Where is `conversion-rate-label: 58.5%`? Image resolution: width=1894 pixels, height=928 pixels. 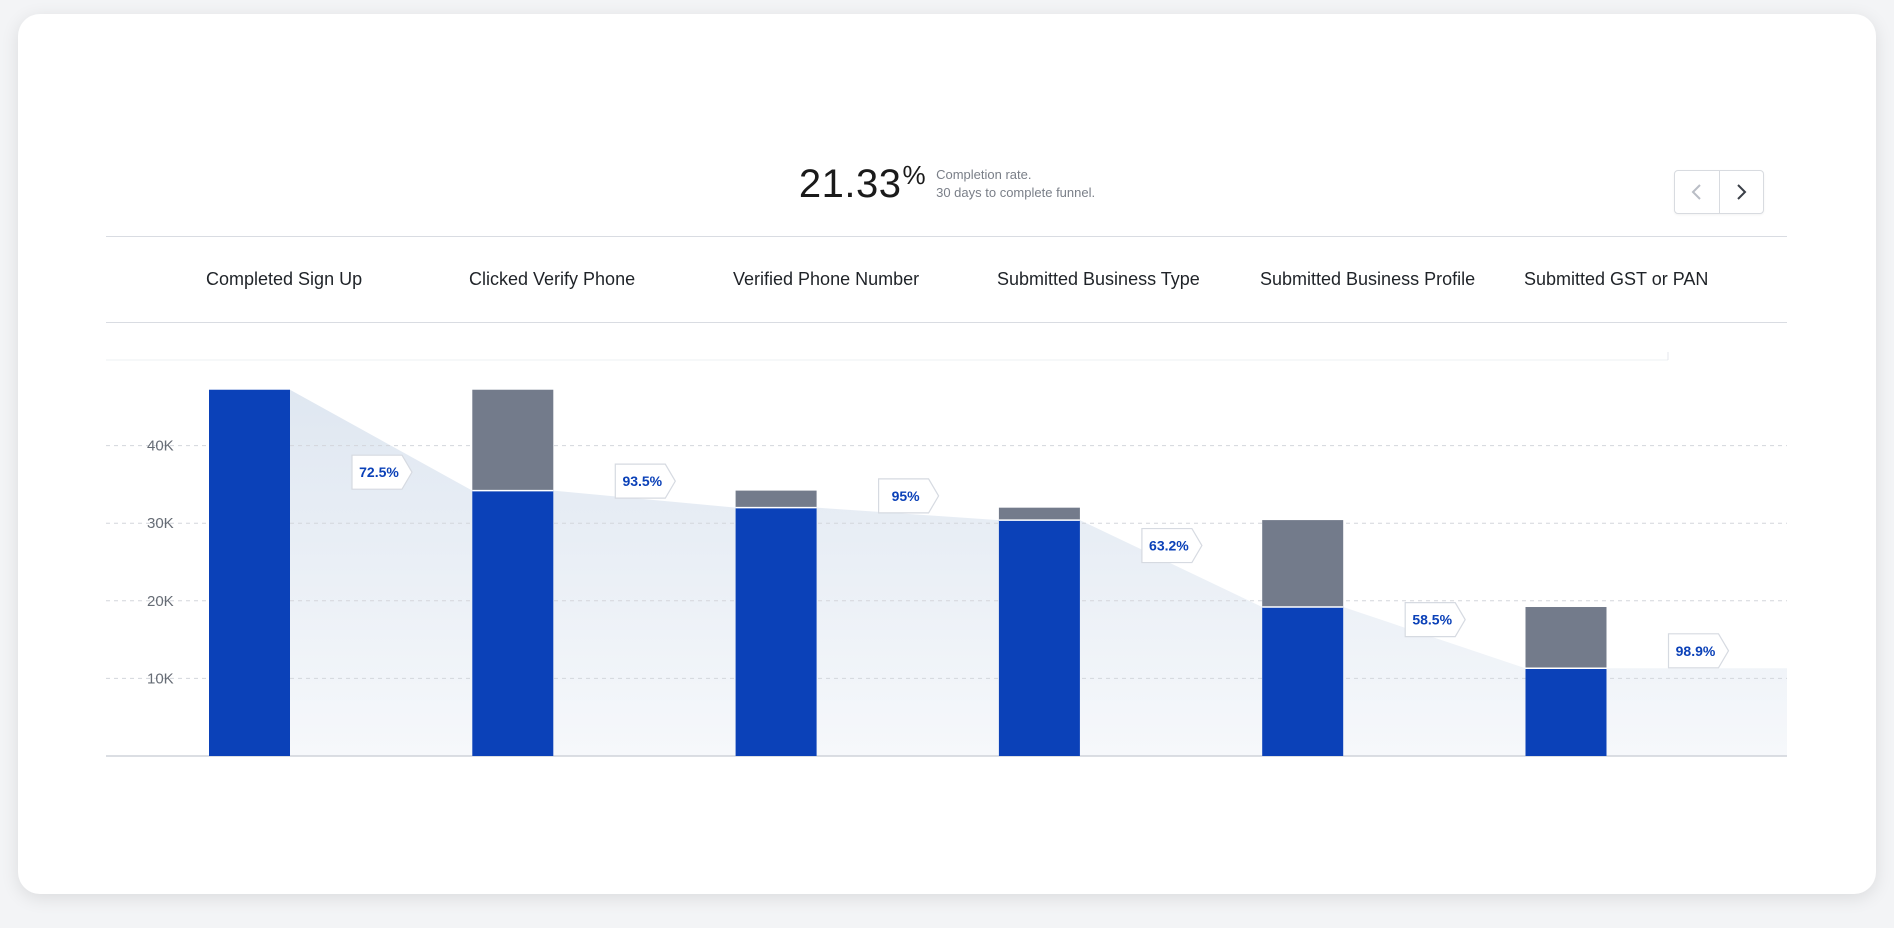 conversion-rate-label: 58.5% is located at coordinates (1432, 620).